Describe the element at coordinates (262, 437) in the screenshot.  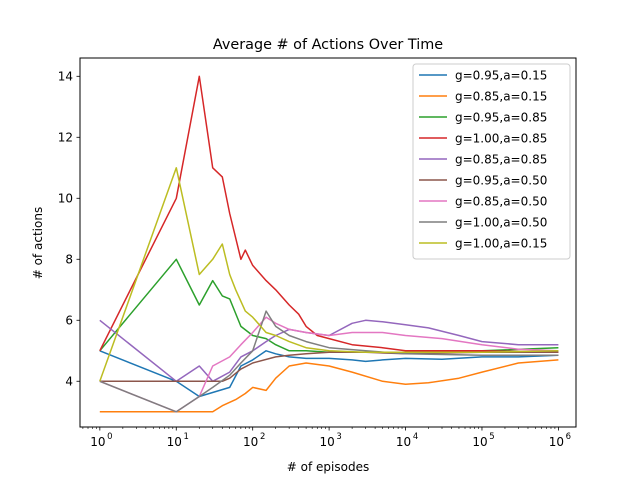
I see `x-tick-exponent-2: 2` at that location.